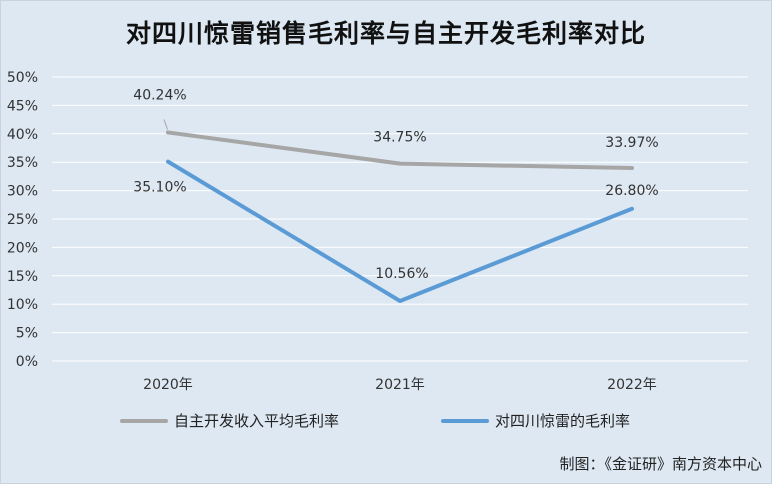  Describe the element at coordinates (375, 421) in the screenshot. I see `legend: 自主开发收入平均毛利率 对四川惊雷的毛利率` at that location.